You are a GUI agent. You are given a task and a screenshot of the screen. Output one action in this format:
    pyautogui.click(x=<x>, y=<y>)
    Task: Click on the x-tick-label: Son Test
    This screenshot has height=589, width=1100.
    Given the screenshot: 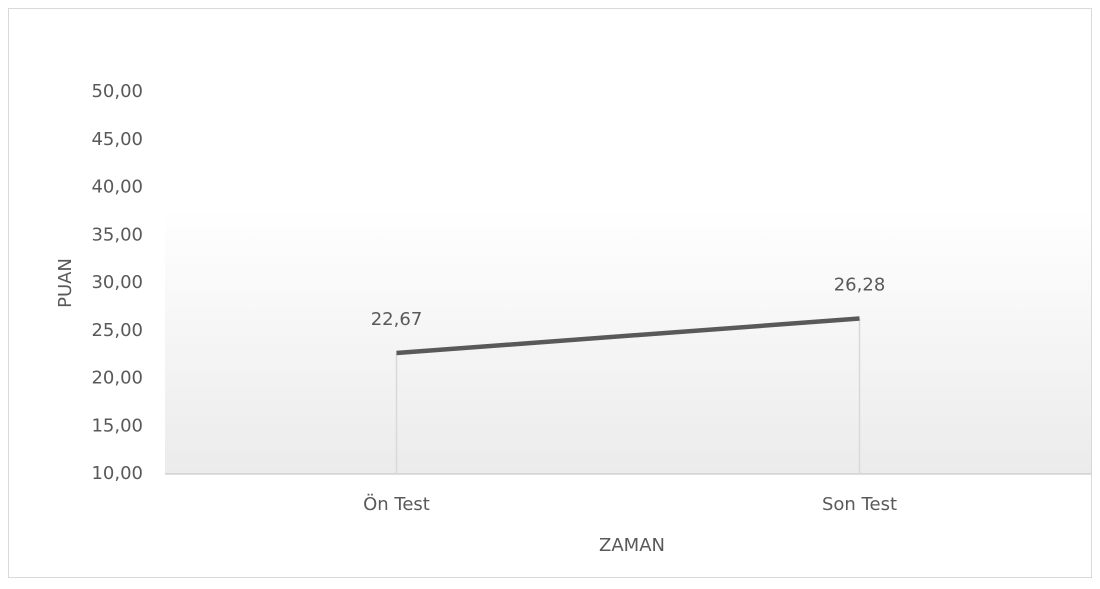 What is the action you would take?
    pyautogui.click(x=859, y=504)
    